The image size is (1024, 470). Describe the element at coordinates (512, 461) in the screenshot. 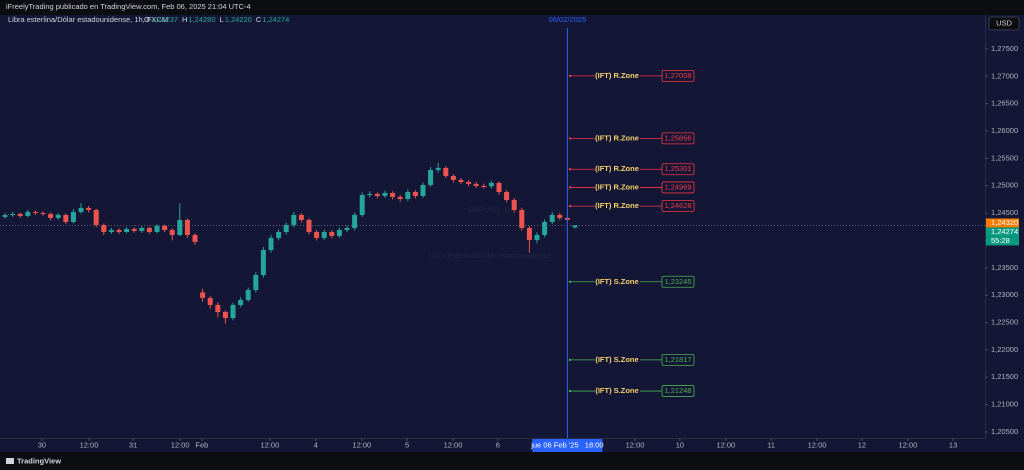

I see `bottom-bar` at that location.